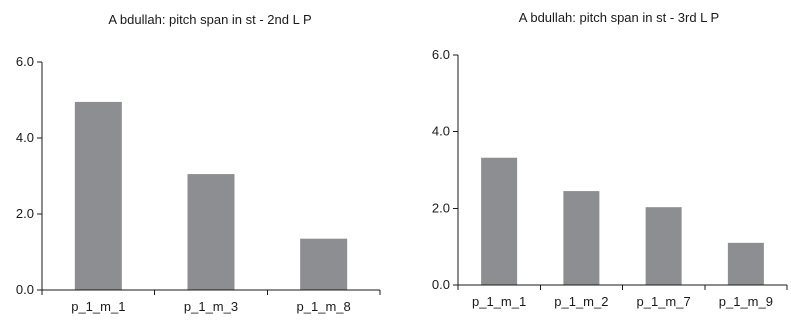 This screenshot has width=791, height=325. I want to click on x-tick-label: p_1_m_3, so click(211, 306).